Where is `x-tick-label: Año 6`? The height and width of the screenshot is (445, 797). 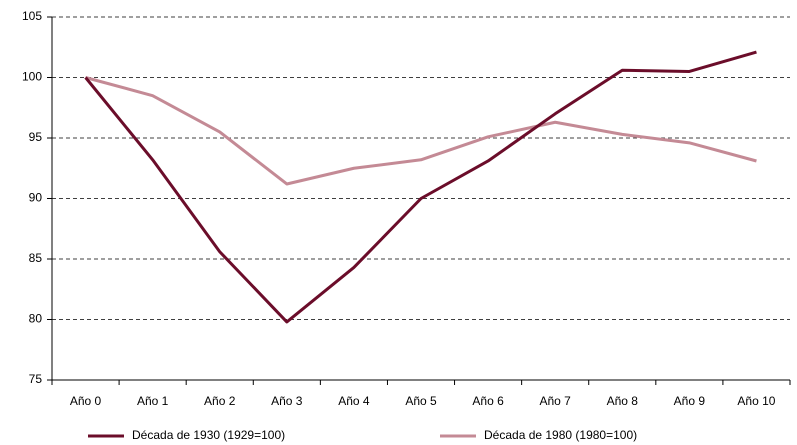
x-tick-label: Año 6 is located at coordinates (488, 401).